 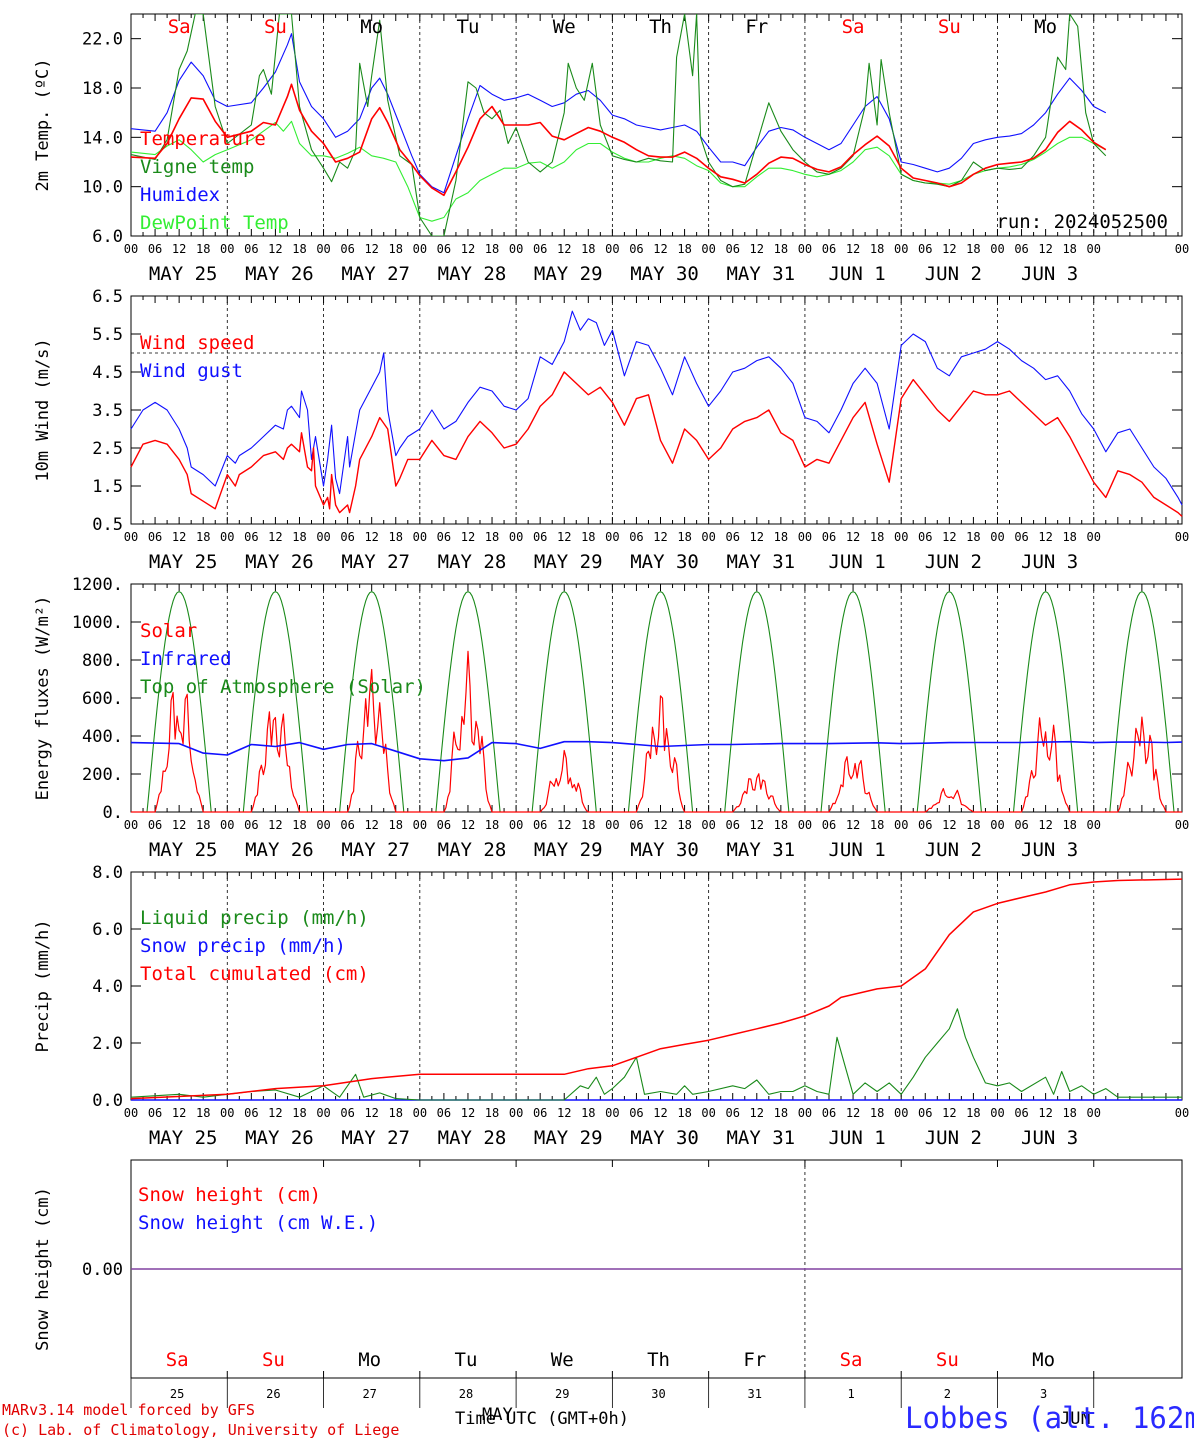 What do you see at coordinates (656, 989) in the screenshot?
I see `series-total-cumulated` at bounding box center [656, 989].